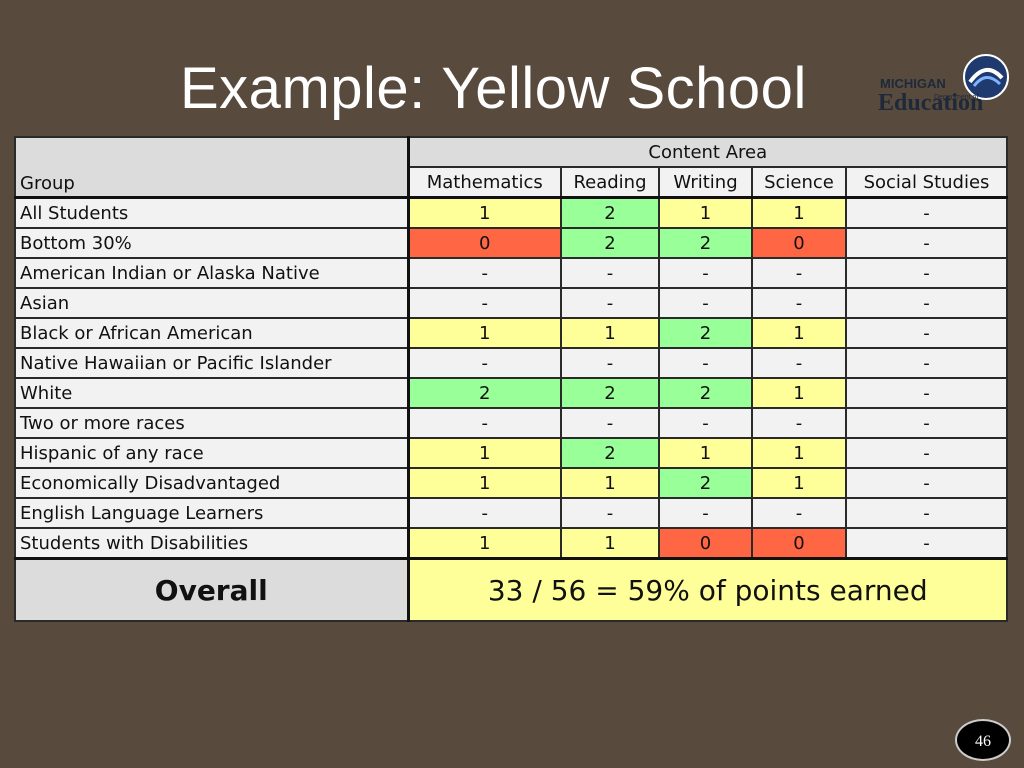 This screenshot has width=1024, height=768. I want to click on row-group-label: White, so click(211, 393).